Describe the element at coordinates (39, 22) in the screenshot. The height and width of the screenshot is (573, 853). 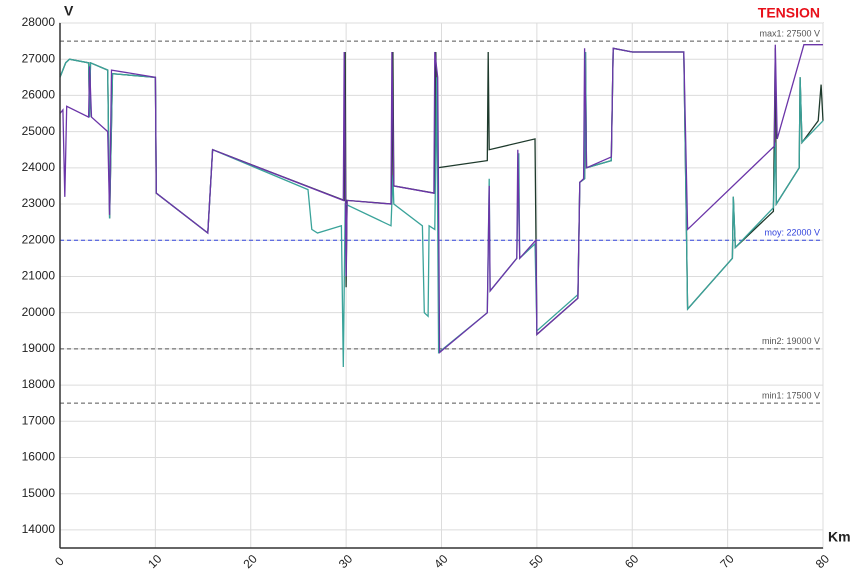
I see `y-tick-label: 28000` at that location.